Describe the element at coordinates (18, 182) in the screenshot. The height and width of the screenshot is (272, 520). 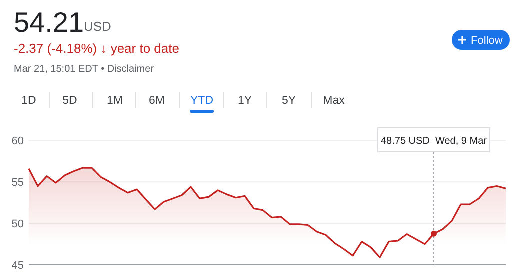
I see `y-tick-label: 55` at that location.